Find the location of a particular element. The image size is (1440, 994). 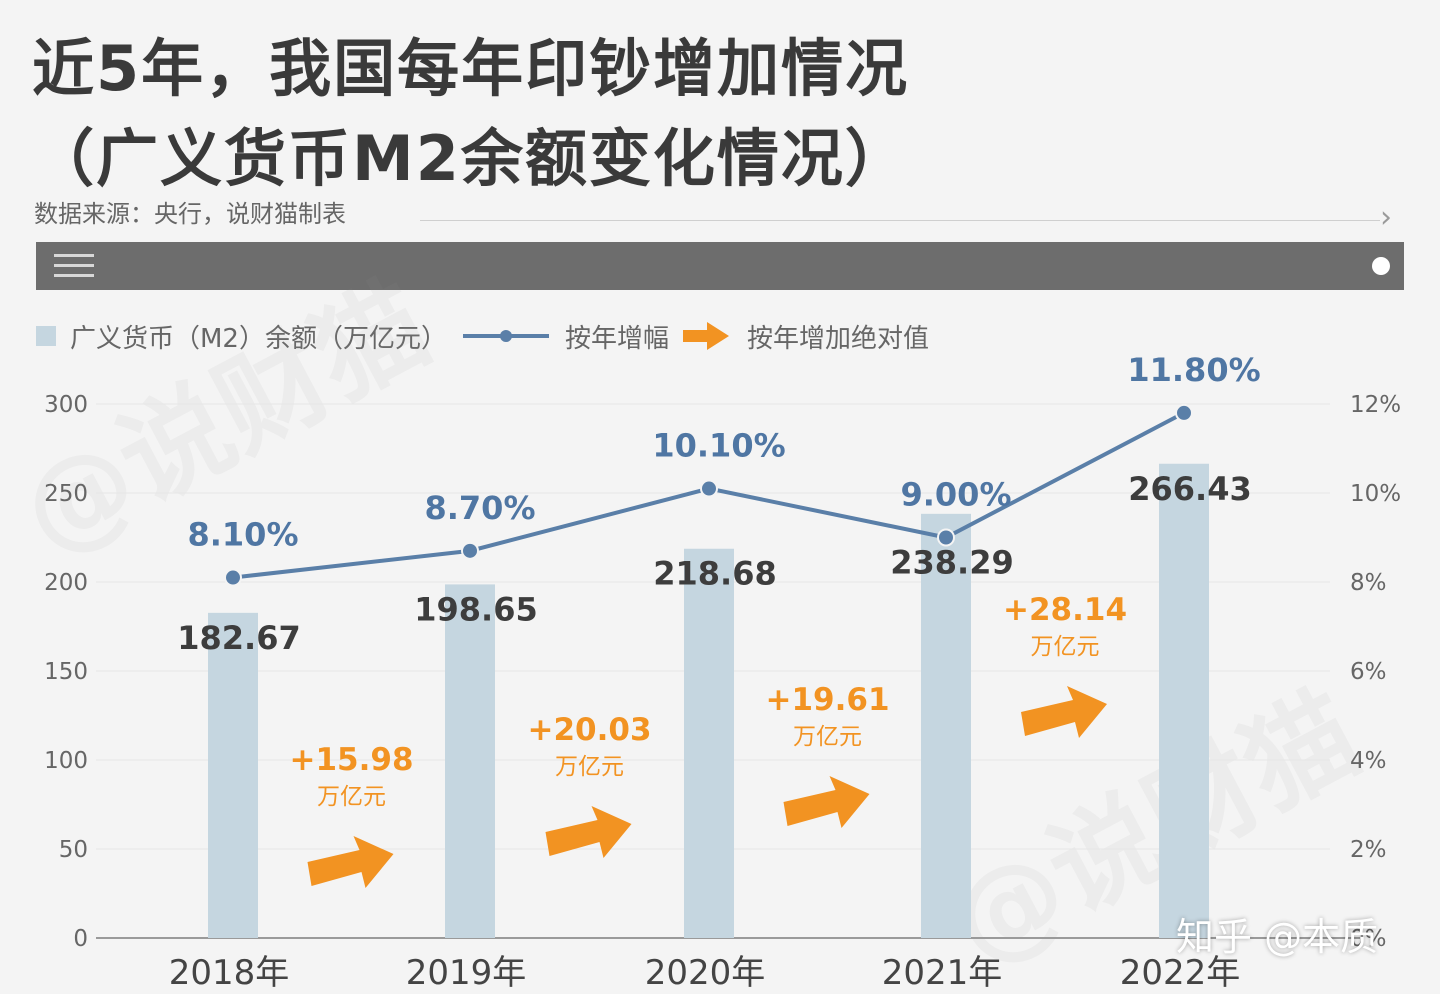

y-tick-label: 0 is located at coordinates (80, 939).